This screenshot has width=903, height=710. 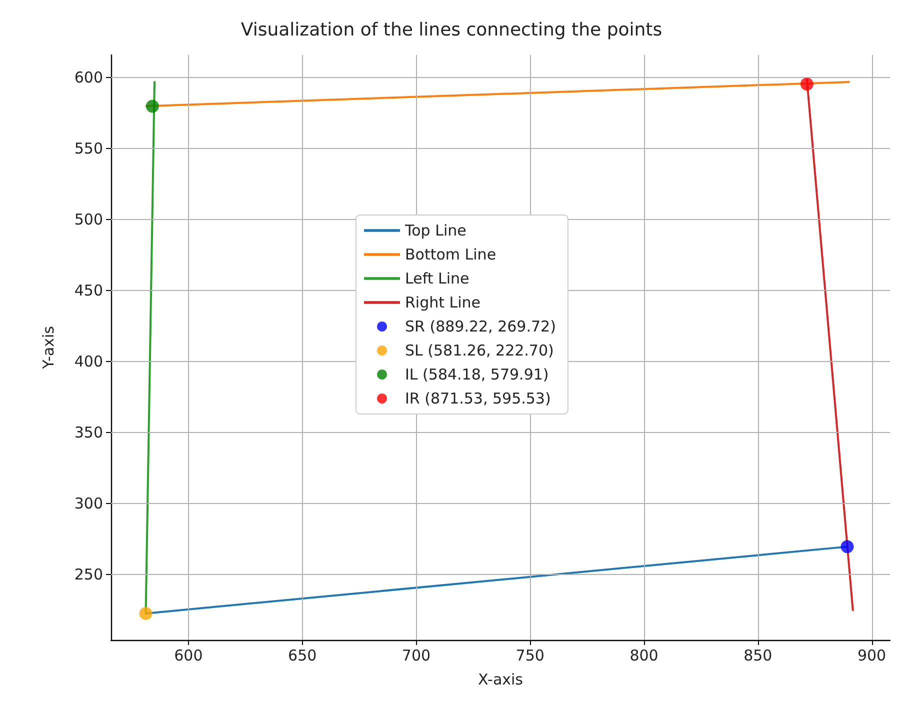 I want to click on legend-label: Top Line, so click(x=435, y=231).